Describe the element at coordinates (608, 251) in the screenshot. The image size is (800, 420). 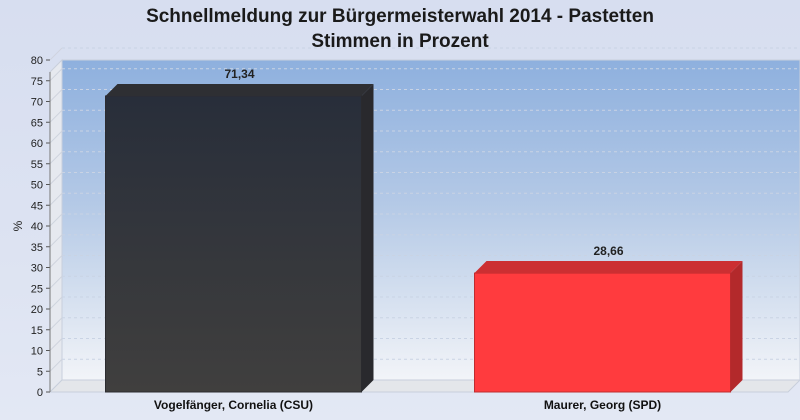
I see `bar-value-label: 28,66` at that location.